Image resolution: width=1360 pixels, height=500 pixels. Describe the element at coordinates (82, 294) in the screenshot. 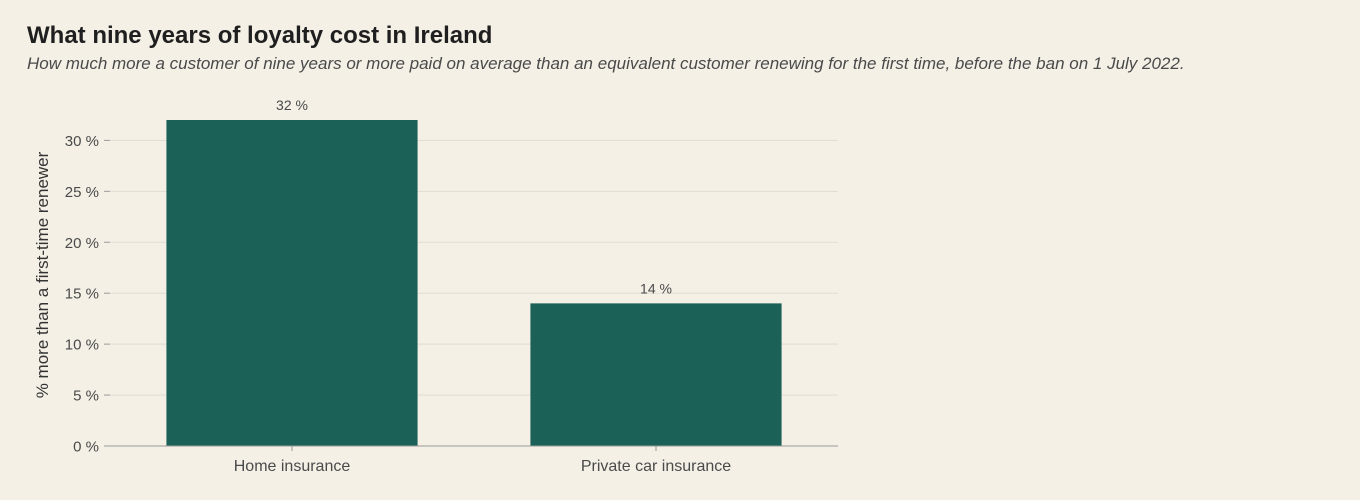

I see `y-tick-label: 15 %` at that location.